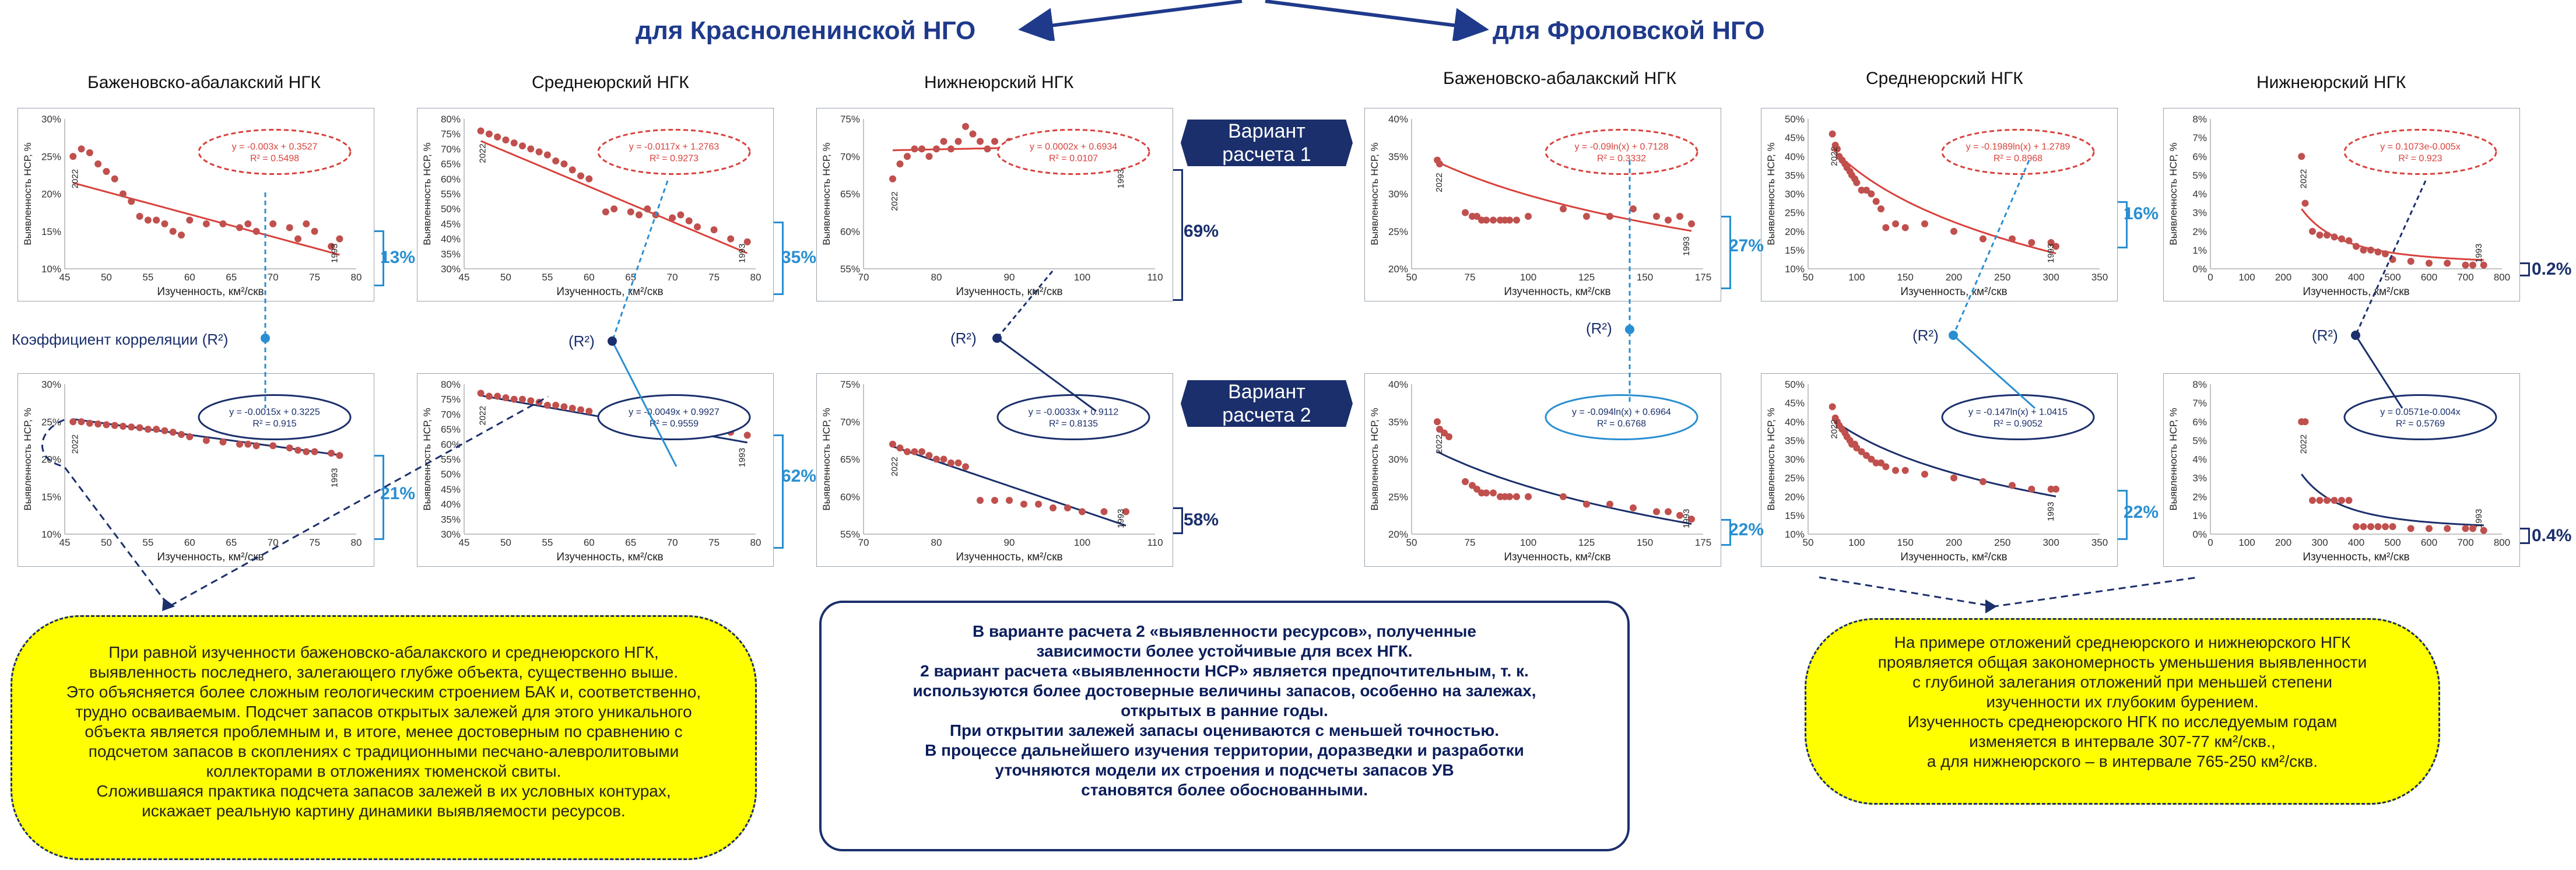 The height and width of the screenshot is (870, 2576). Describe the element at coordinates (1703, 542) in the screenshot. I see `x-tick-label: 175` at that location.